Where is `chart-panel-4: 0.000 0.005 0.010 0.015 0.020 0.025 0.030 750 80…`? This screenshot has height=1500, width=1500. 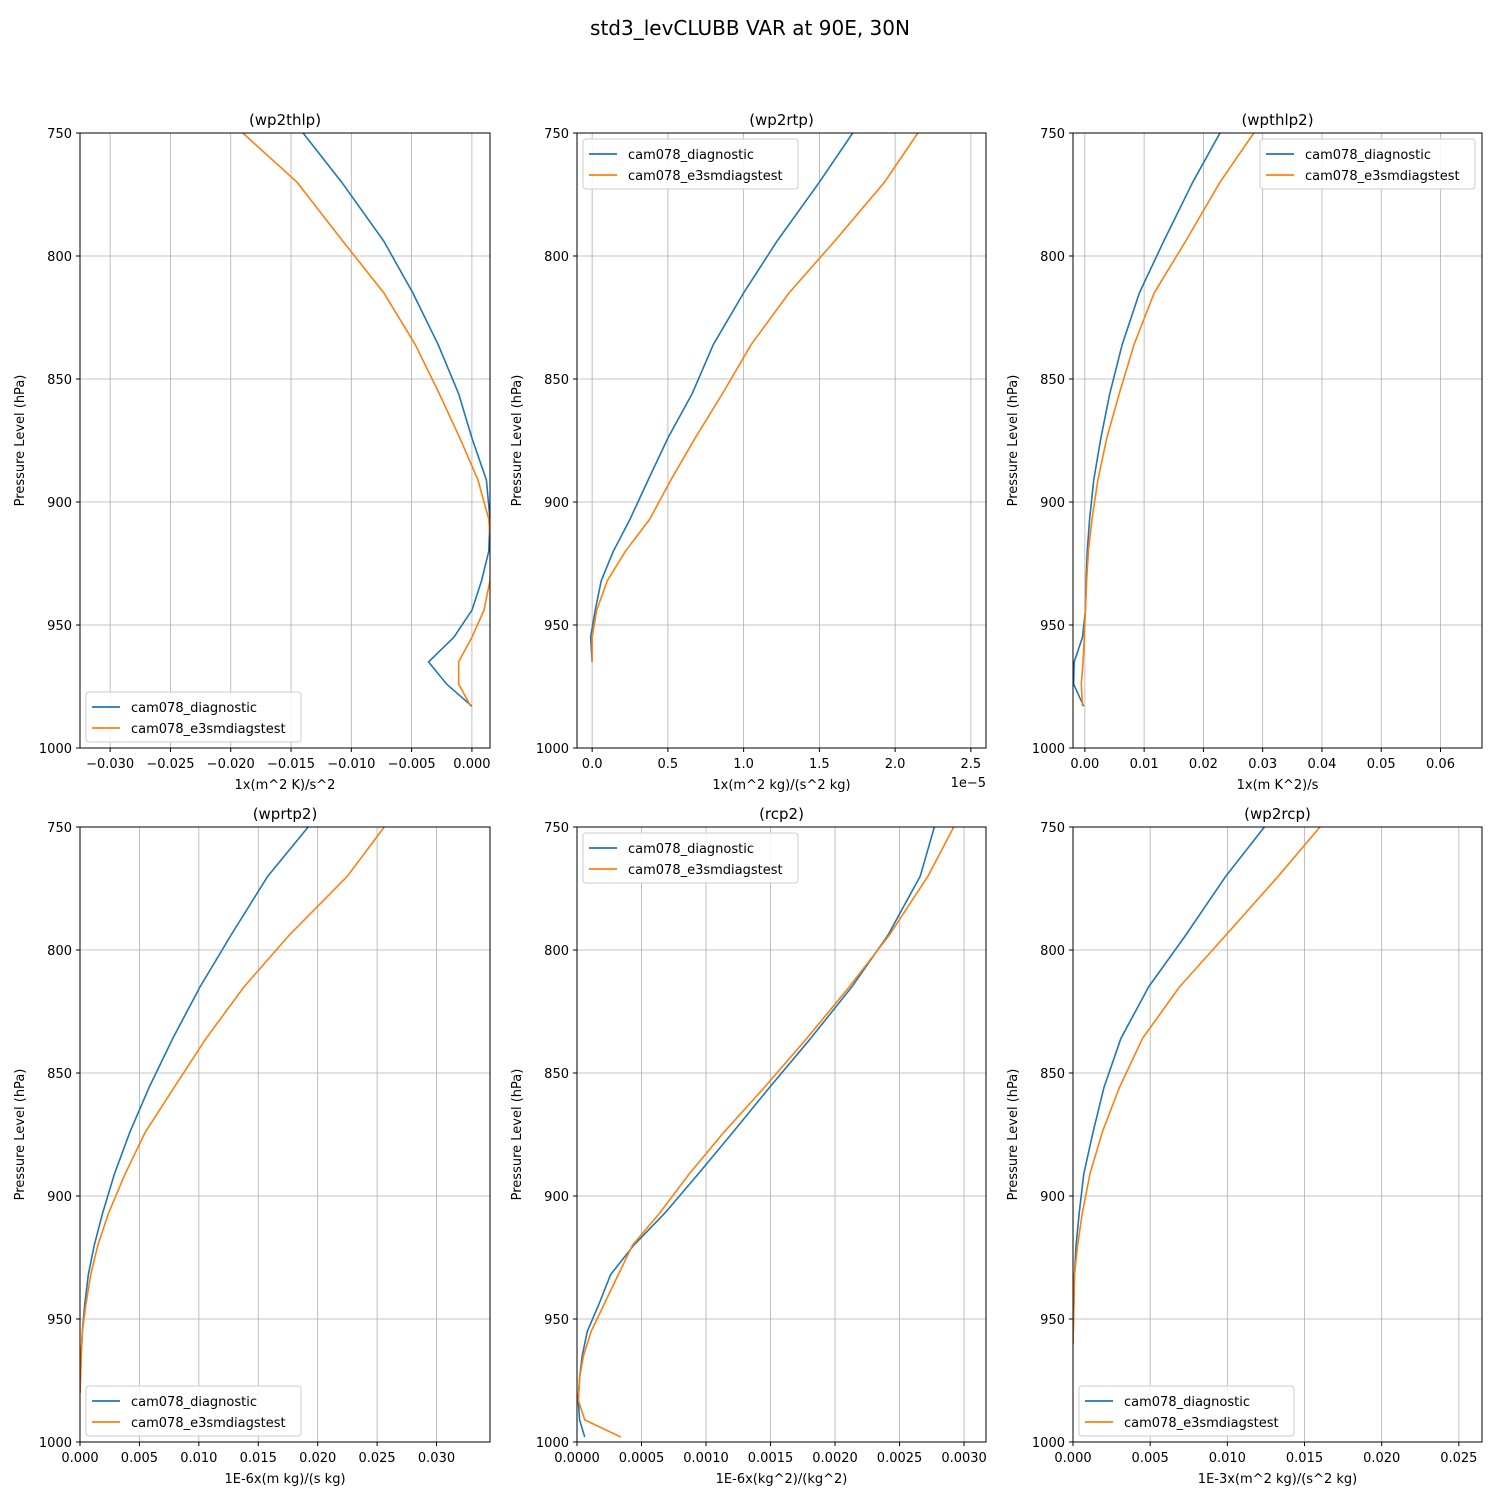 chart-panel-4: 0.000 0.005 0.010 0.015 0.020 0.025 0.030 750 80… is located at coordinates (252, 1146).